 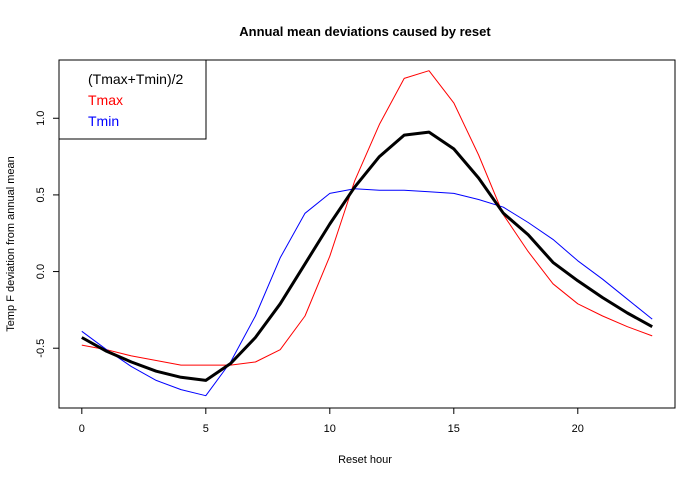 What do you see at coordinates (331, 421) in the screenshot?
I see `x-axis: 0 5 10 15 20` at bounding box center [331, 421].